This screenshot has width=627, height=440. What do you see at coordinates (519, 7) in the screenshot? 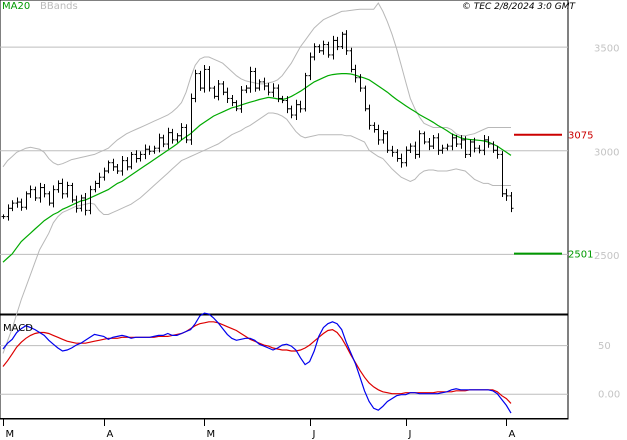
I see `copyright-text: © TEC 2/8/2024 3:0 GMT` at bounding box center [519, 7].